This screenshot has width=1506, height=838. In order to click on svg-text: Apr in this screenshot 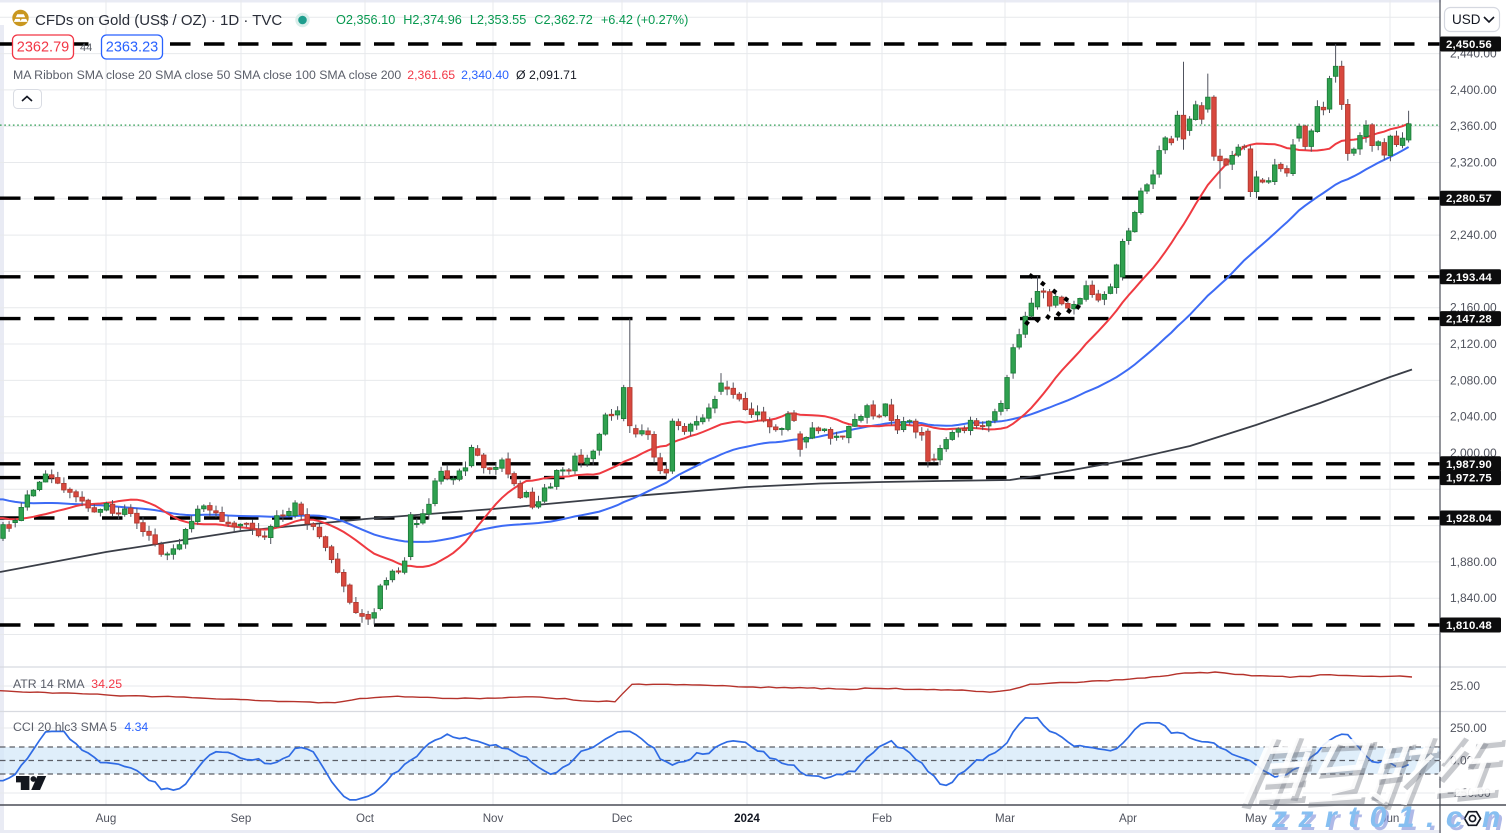, I will do `click(1128, 818)`.